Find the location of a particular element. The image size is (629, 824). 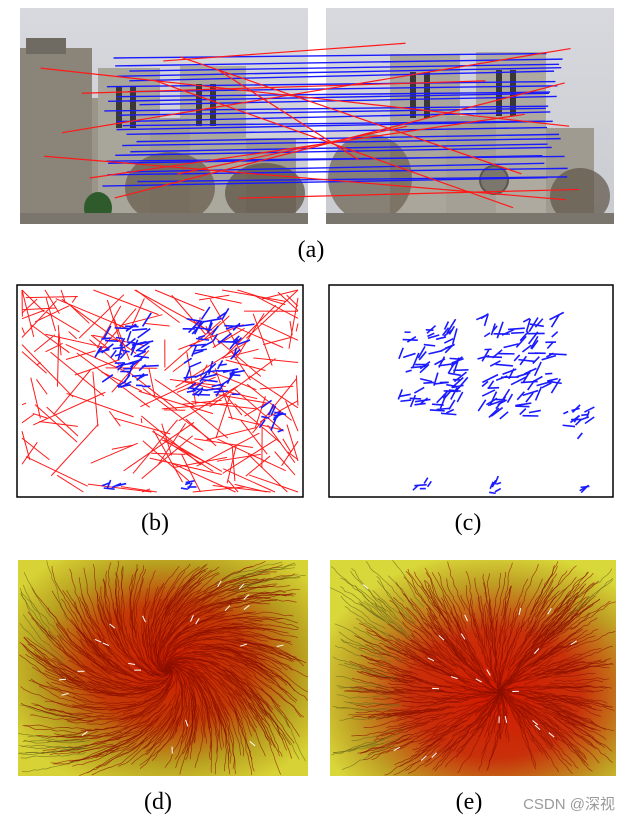

inlier-match-line is located at coordinates (325, 160).